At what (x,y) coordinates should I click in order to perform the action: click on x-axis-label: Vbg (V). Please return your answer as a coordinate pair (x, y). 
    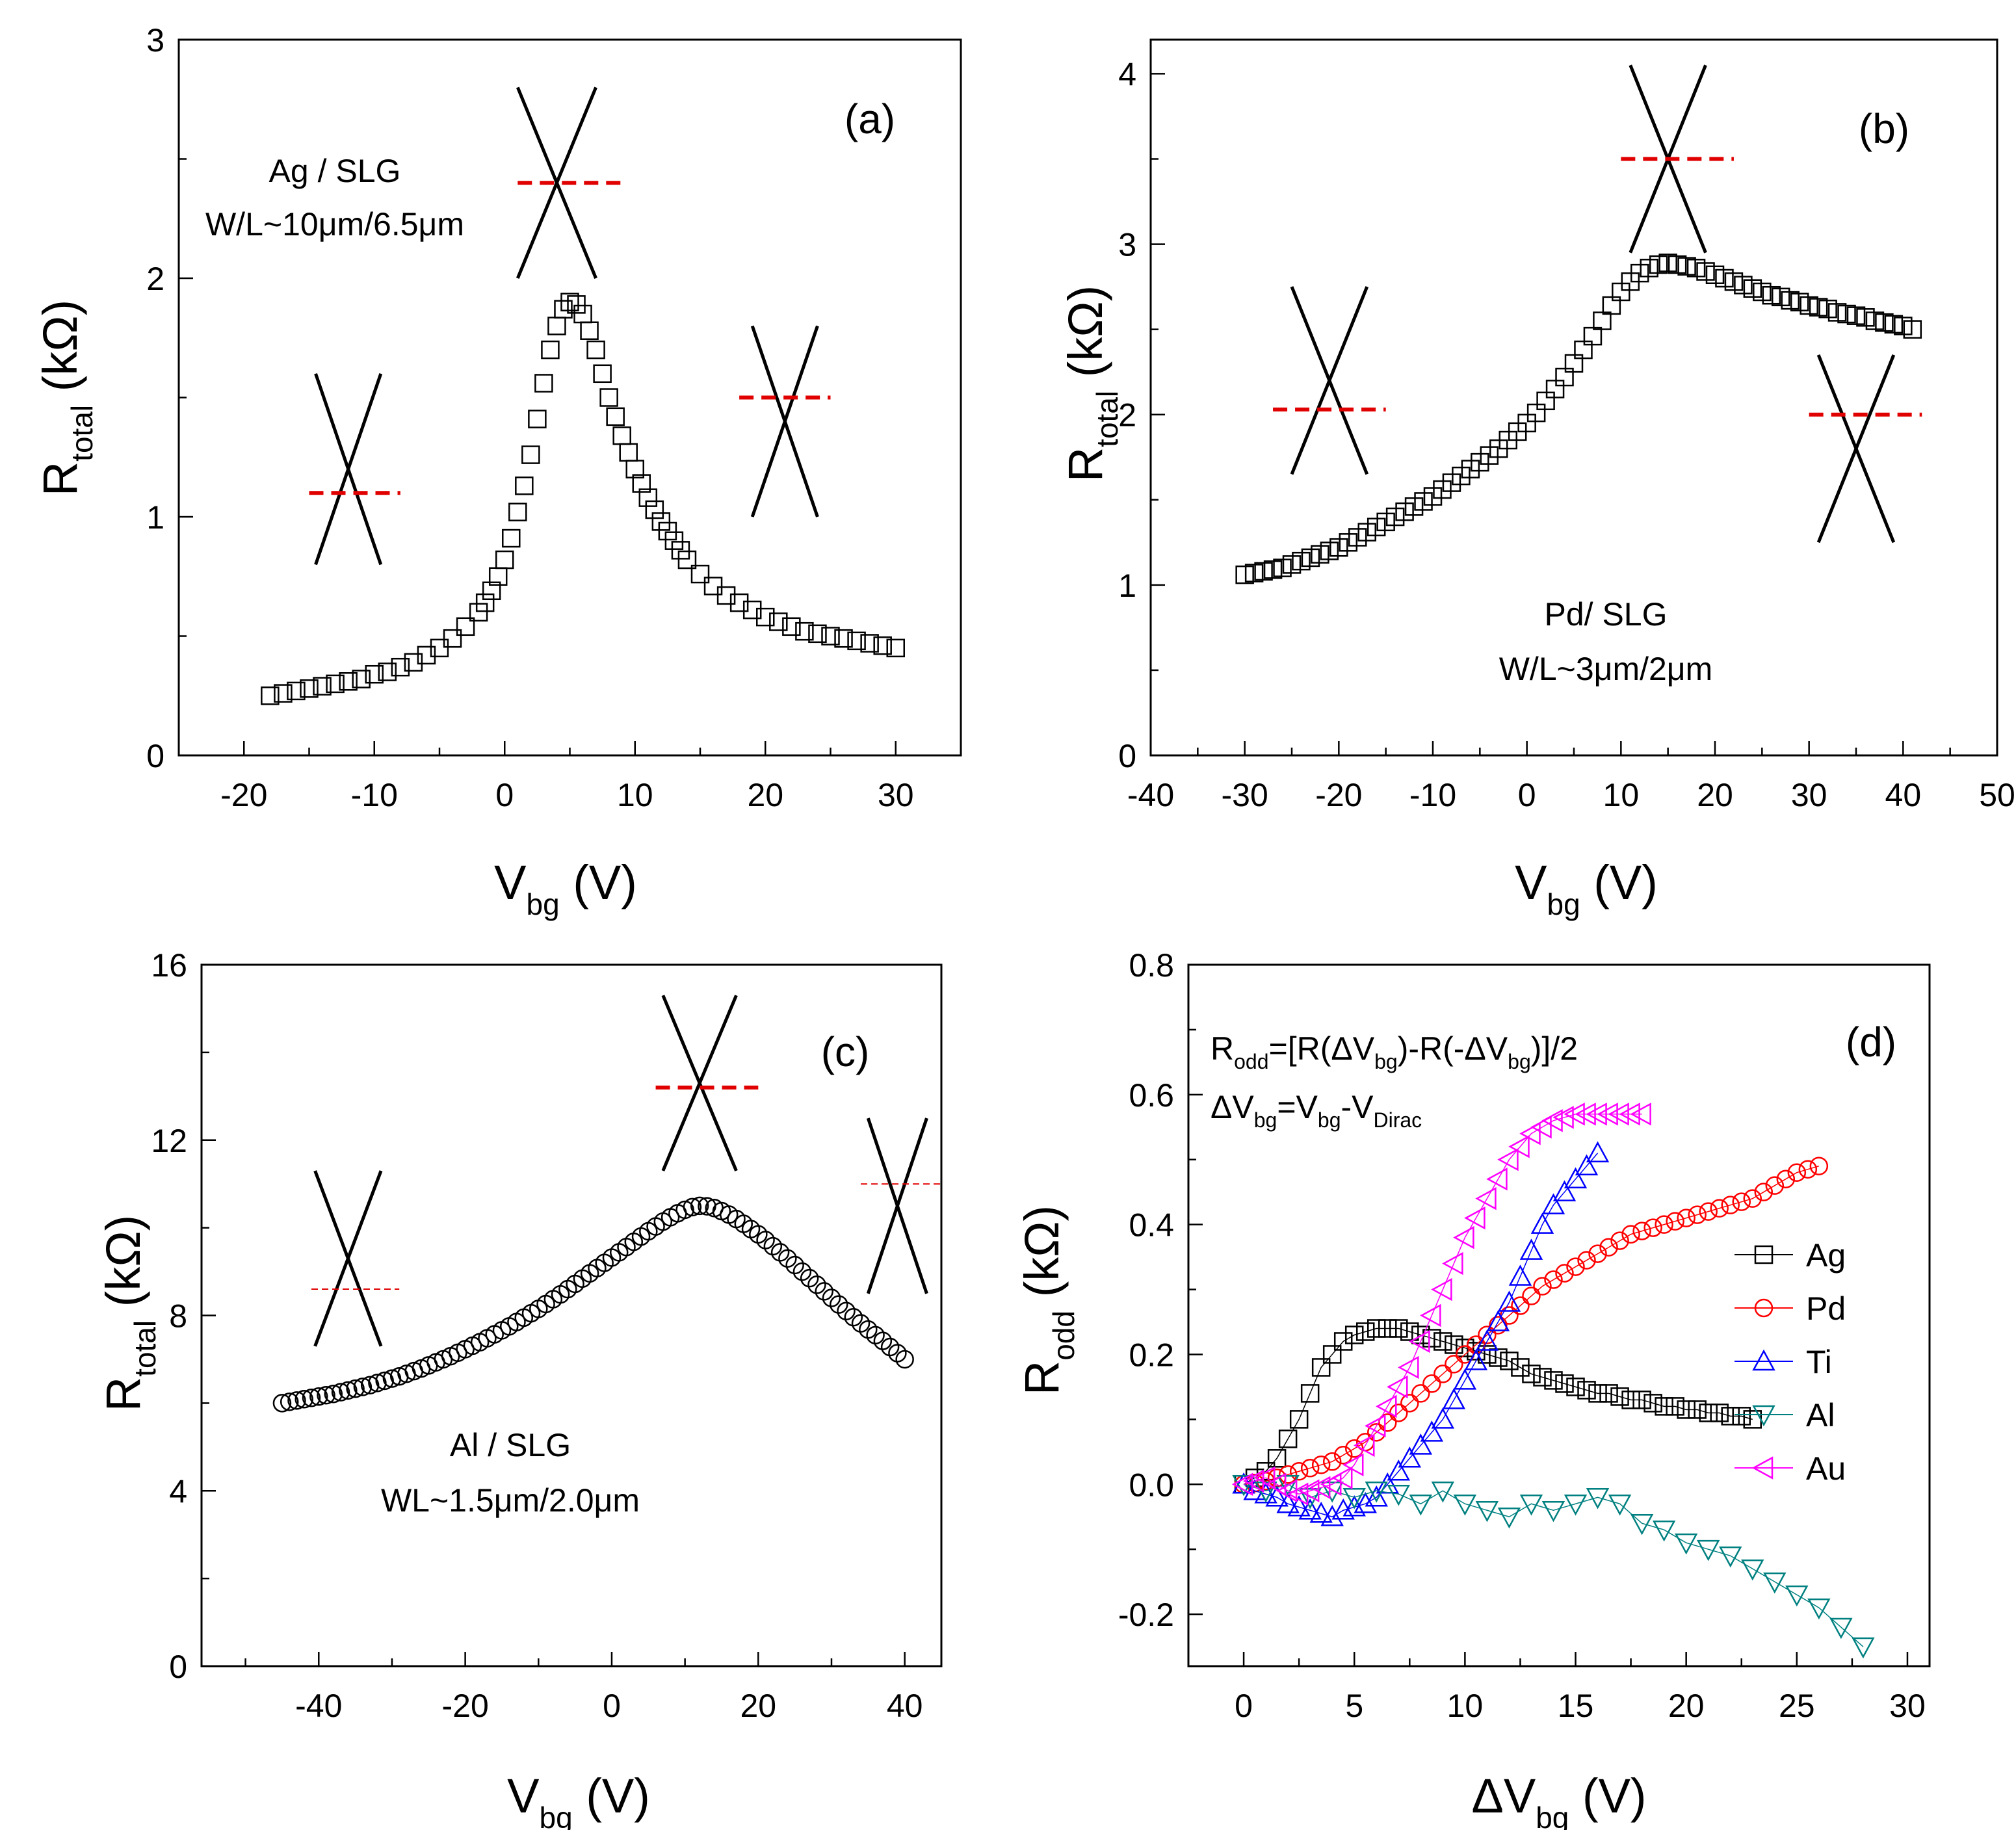
    Looking at the image, I should click on (565, 888).